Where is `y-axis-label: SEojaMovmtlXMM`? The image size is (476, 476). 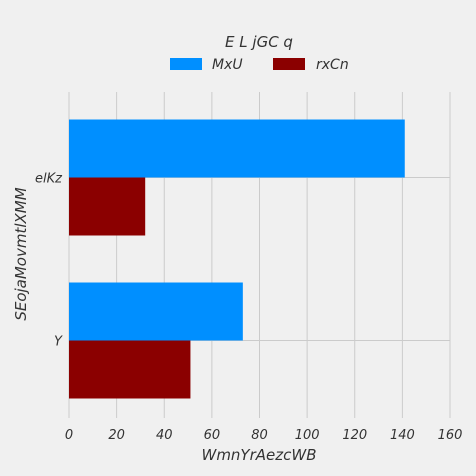 y-axis-label: SEojaMovmtlXMM is located at coordinates (21, 253).